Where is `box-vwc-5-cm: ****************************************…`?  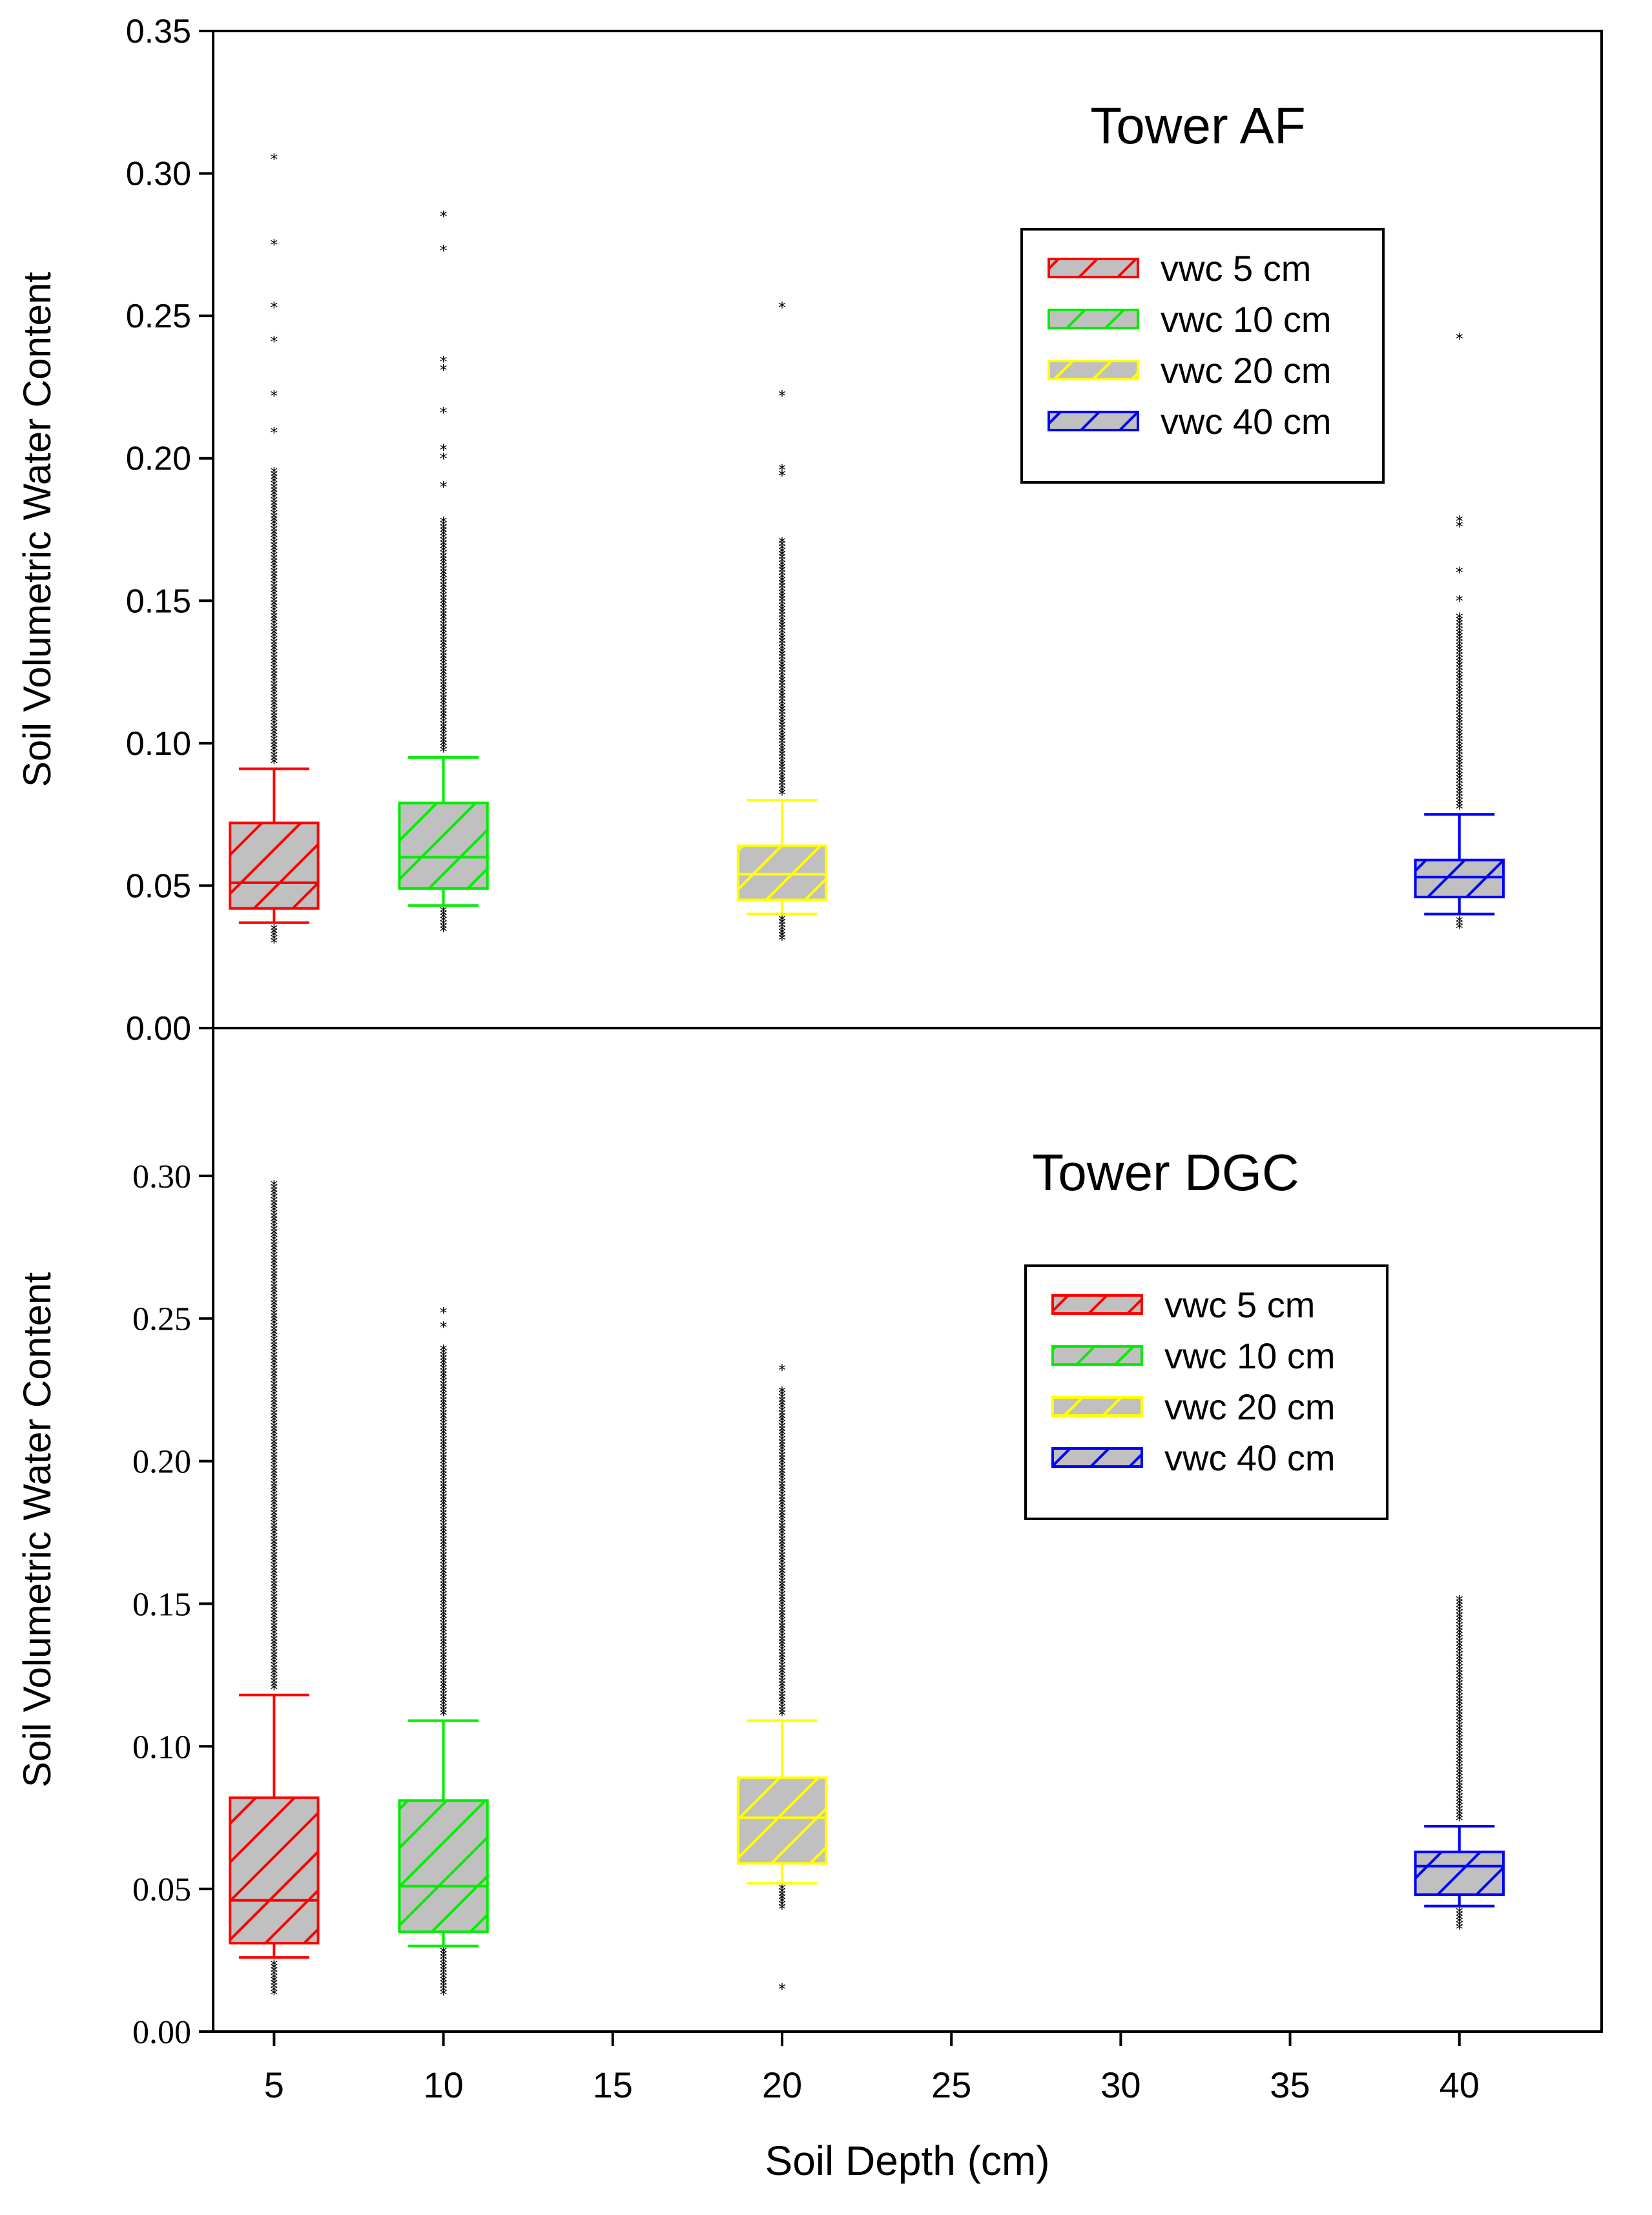 box-vwc-5-cm: ****************************************… is located at coordinates (274, 1590).